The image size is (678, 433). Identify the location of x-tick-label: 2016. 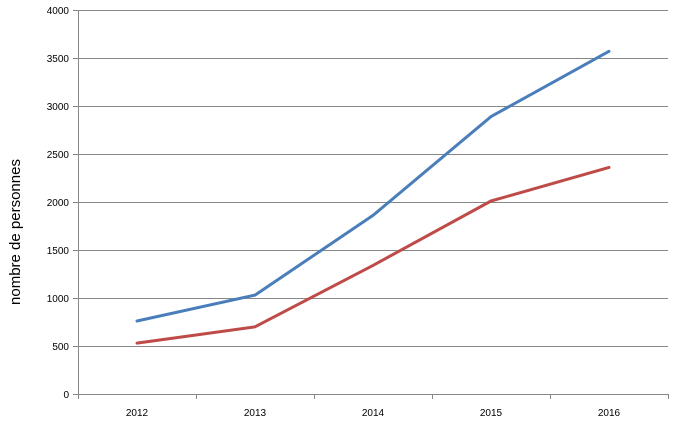
(609, 413).